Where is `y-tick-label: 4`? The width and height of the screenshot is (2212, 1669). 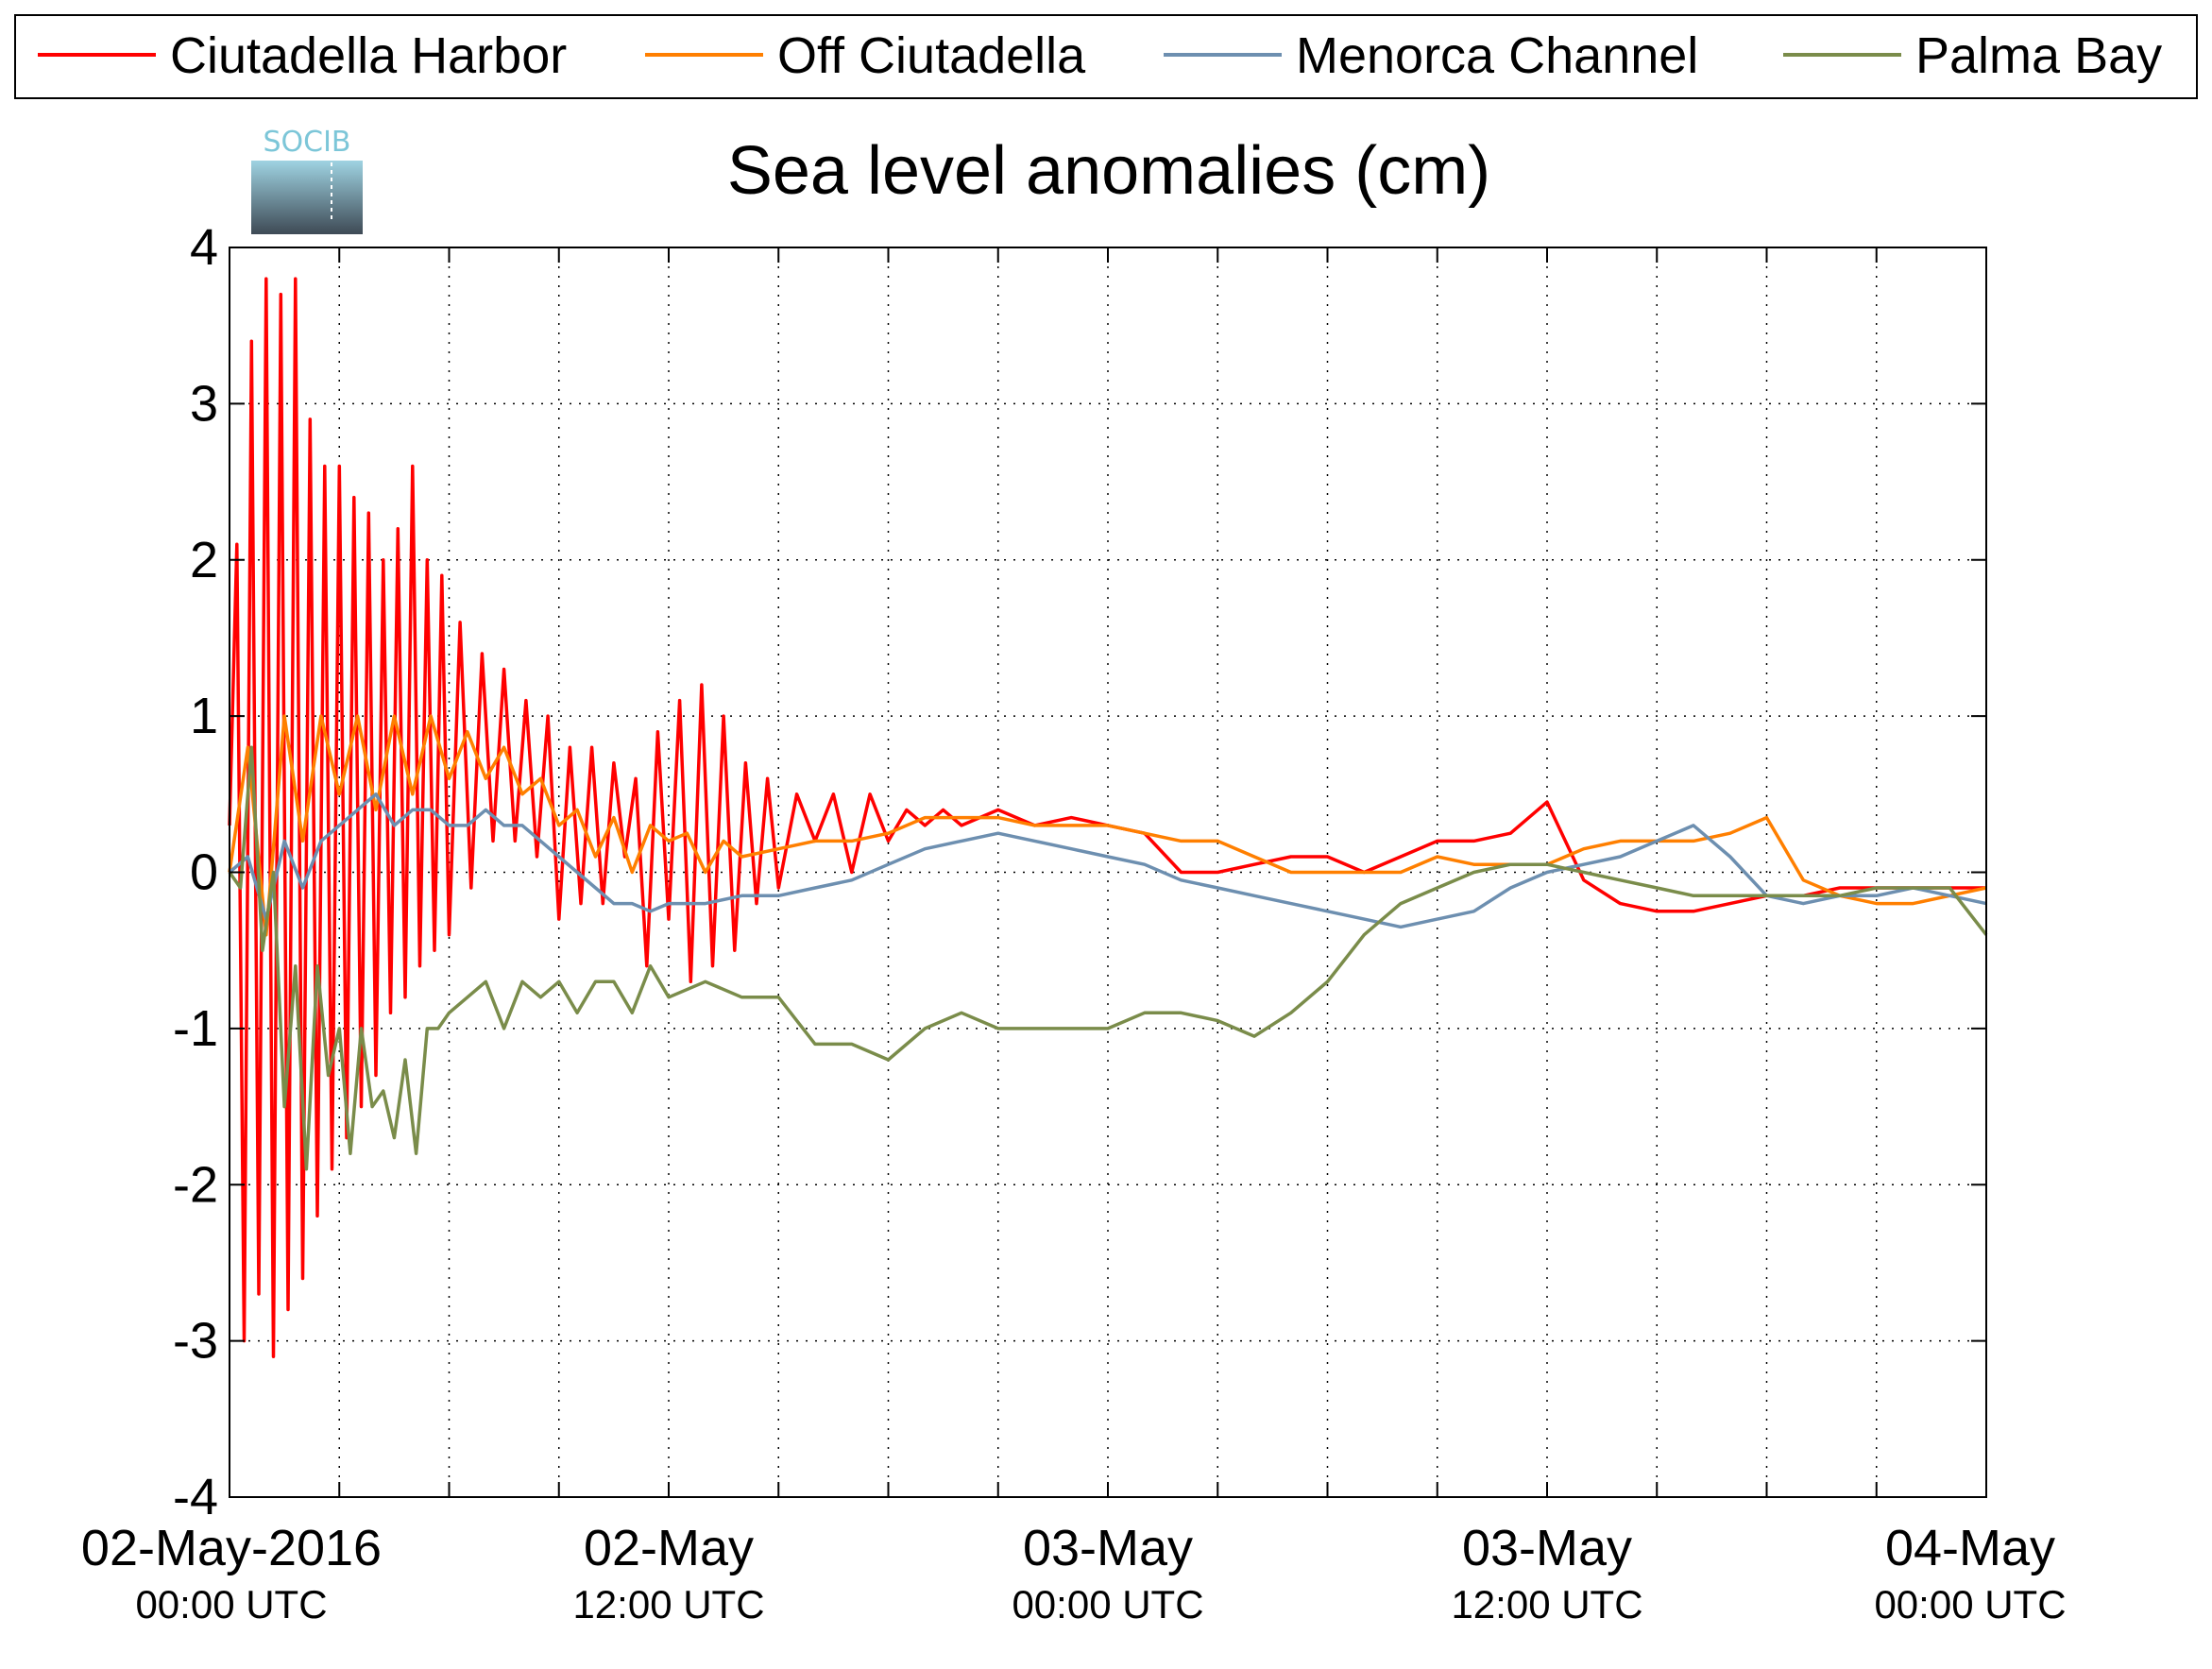 y-tick-label: 4 is located at coordinates (204, 248).